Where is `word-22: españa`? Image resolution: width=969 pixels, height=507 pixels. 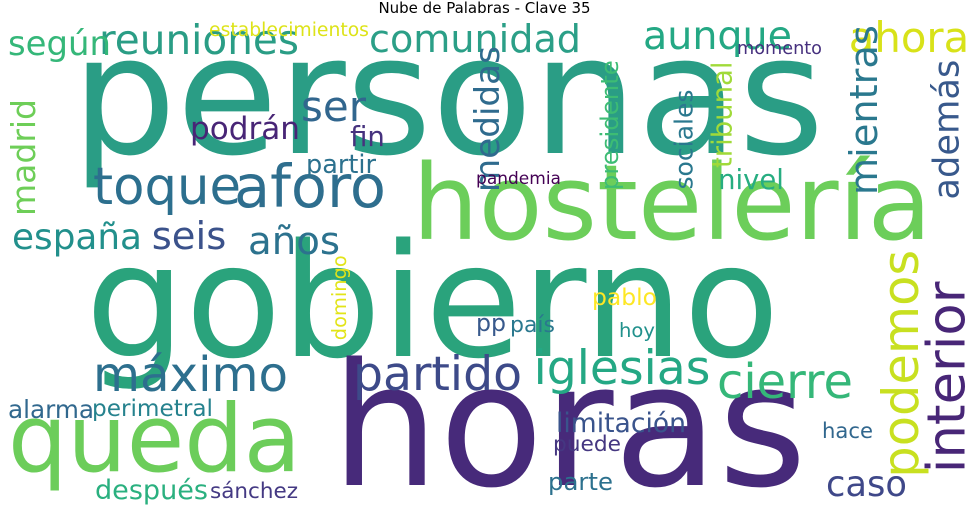 word-22: españa is located at coordinates (77, 237).